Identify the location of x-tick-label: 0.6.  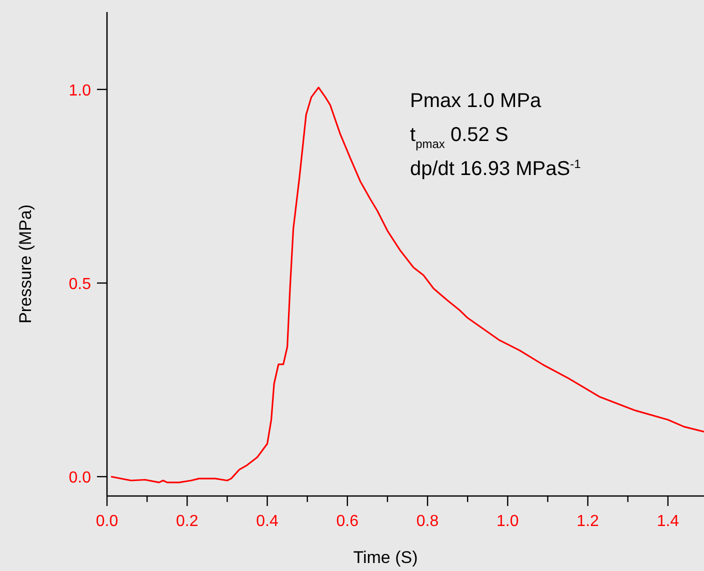
(347, 521).